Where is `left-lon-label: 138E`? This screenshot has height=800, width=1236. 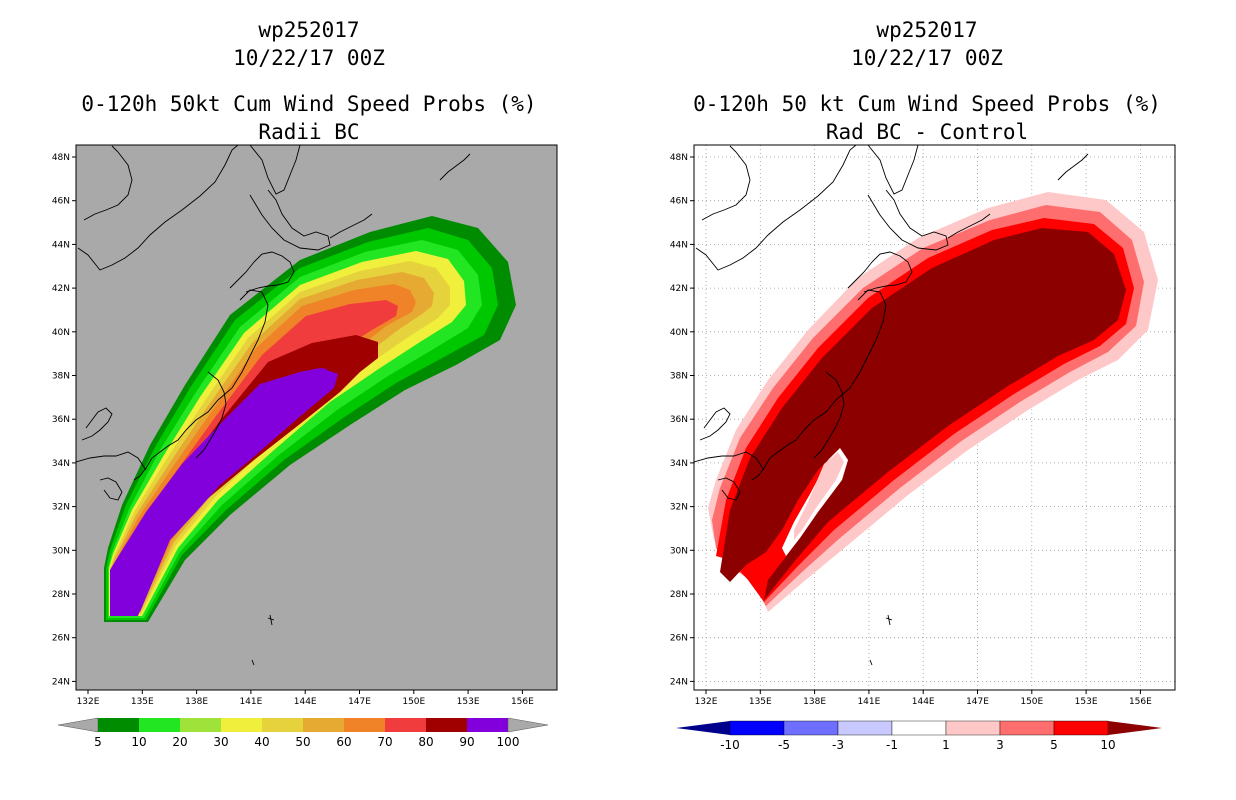
left-lon-label: 138E is located at coordinates (196, 702).